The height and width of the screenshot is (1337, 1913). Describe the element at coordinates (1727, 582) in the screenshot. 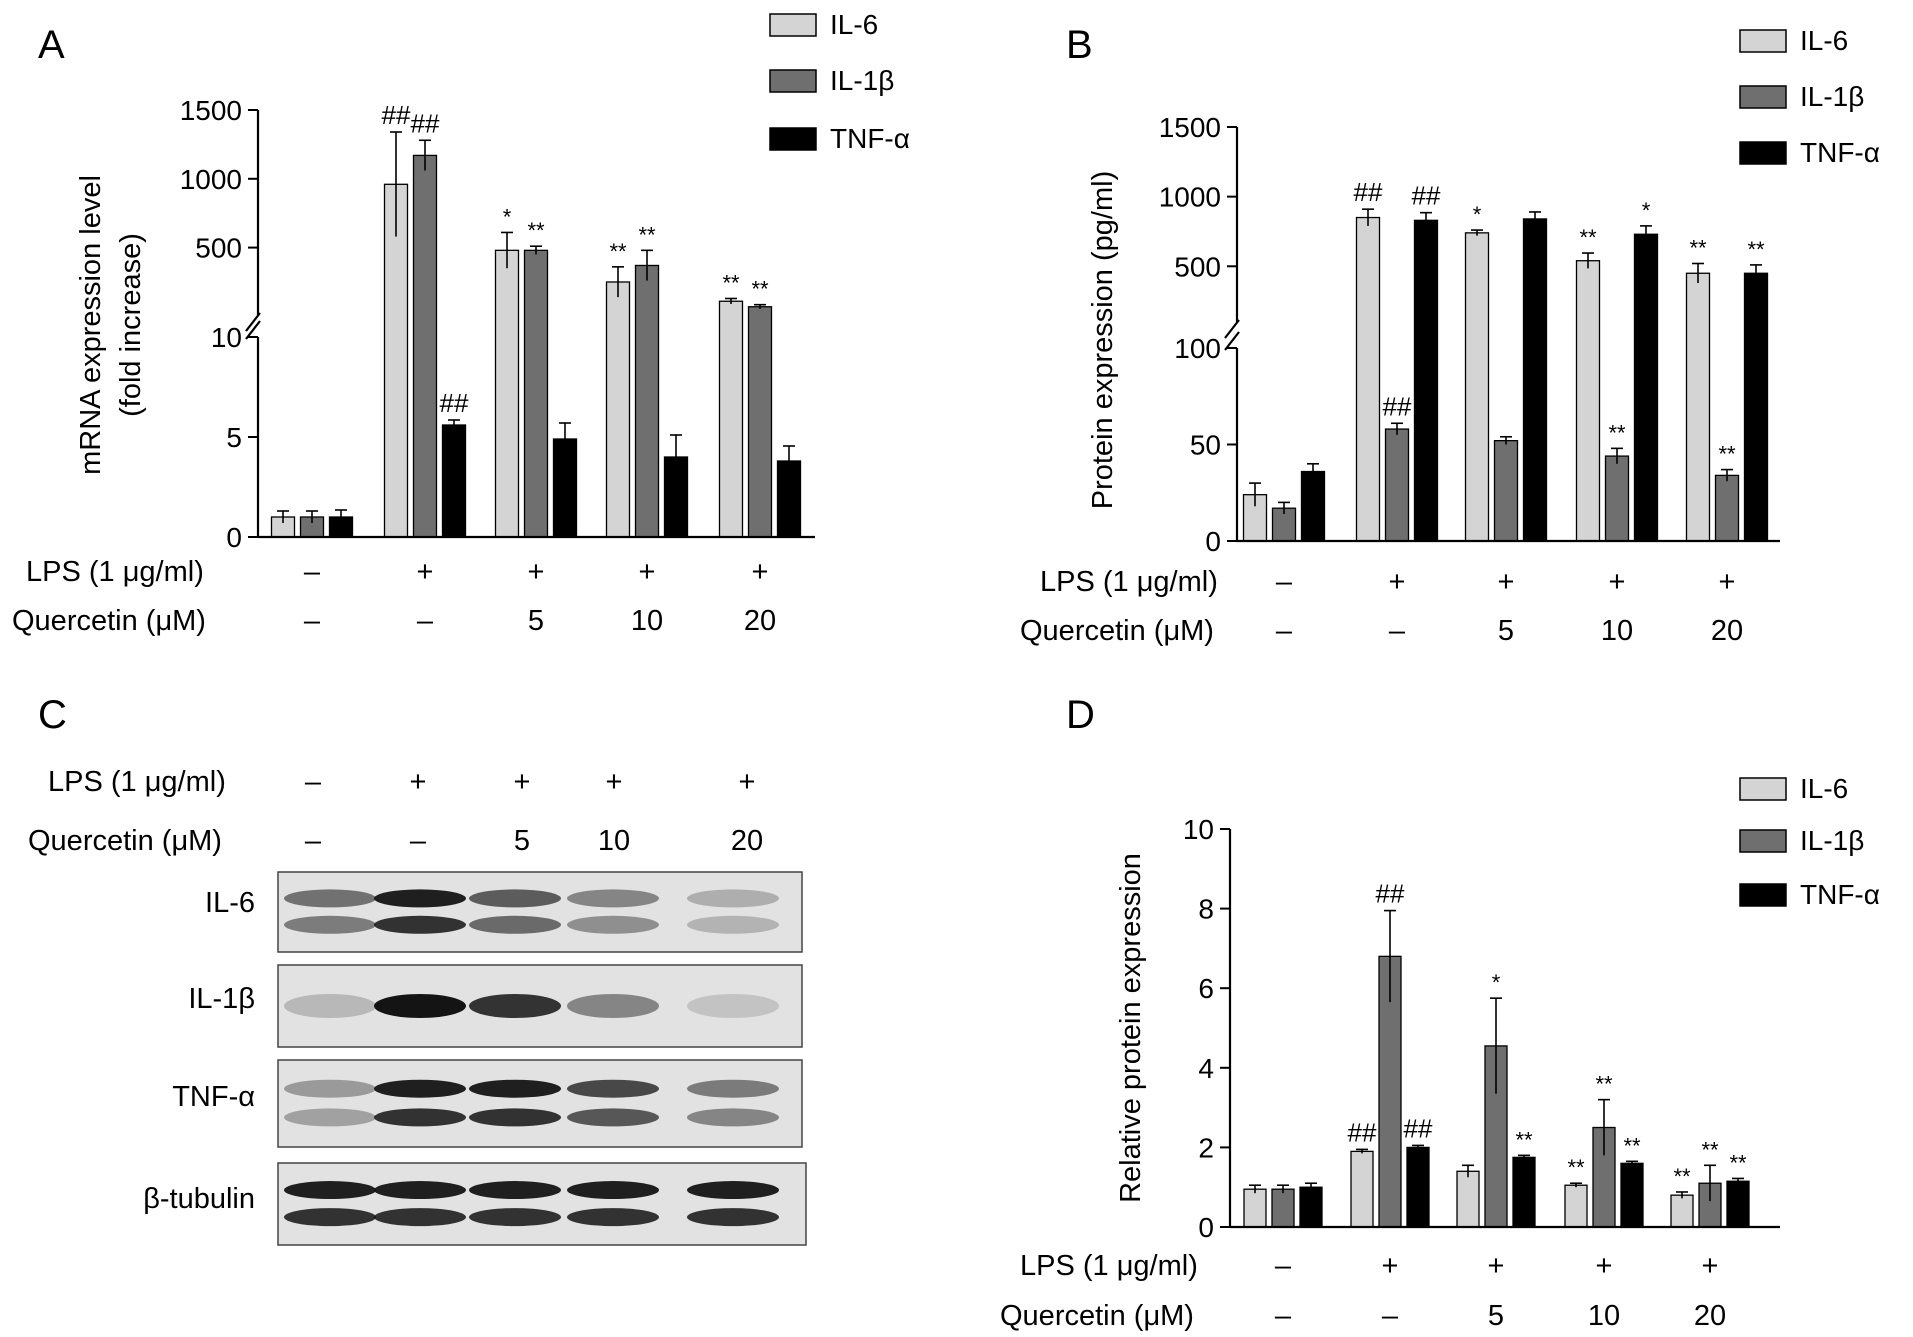

I see `lps-value-b-4: +` at that location.